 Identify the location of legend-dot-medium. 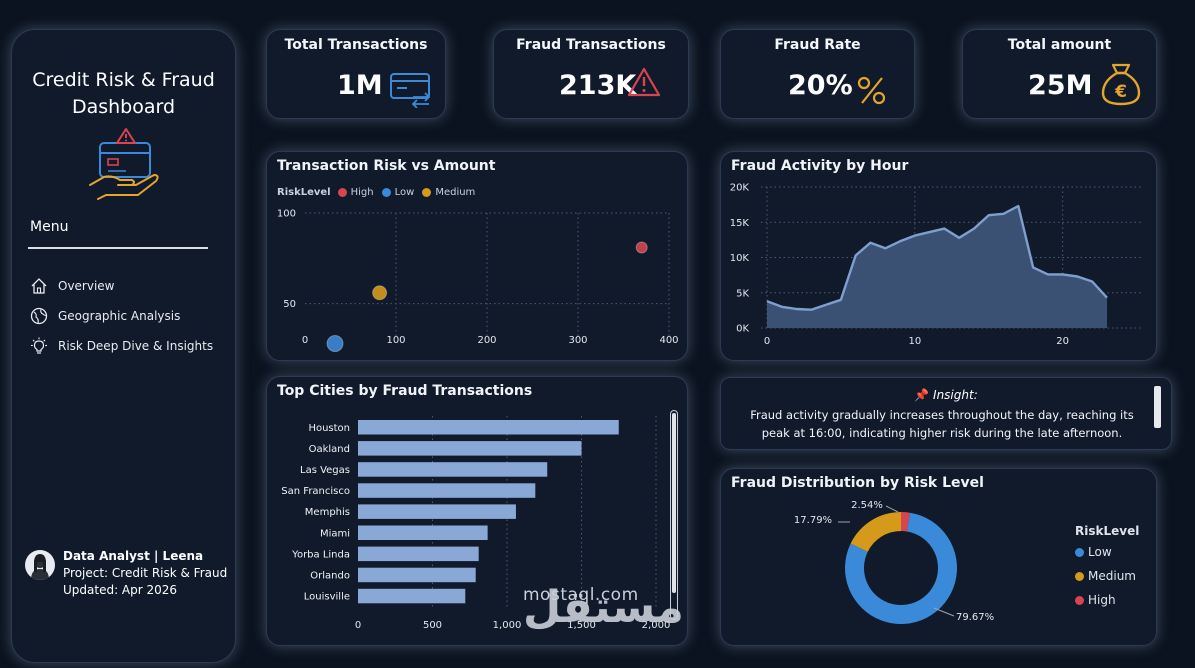
(427, 192).